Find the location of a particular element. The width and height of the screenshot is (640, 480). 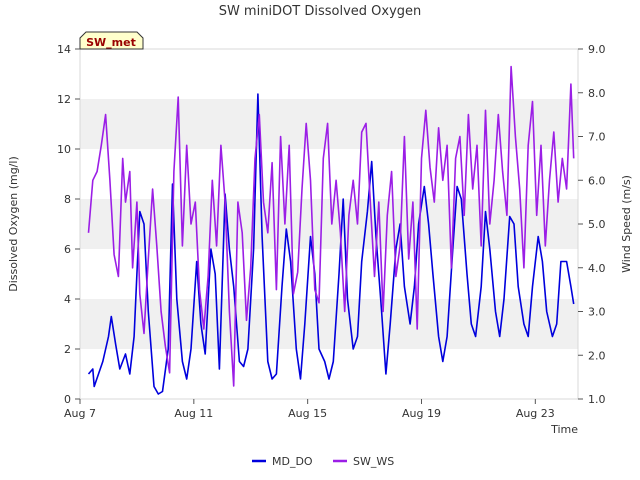

x-tick-label: Aug 15 is located at coordinates (307, 413).